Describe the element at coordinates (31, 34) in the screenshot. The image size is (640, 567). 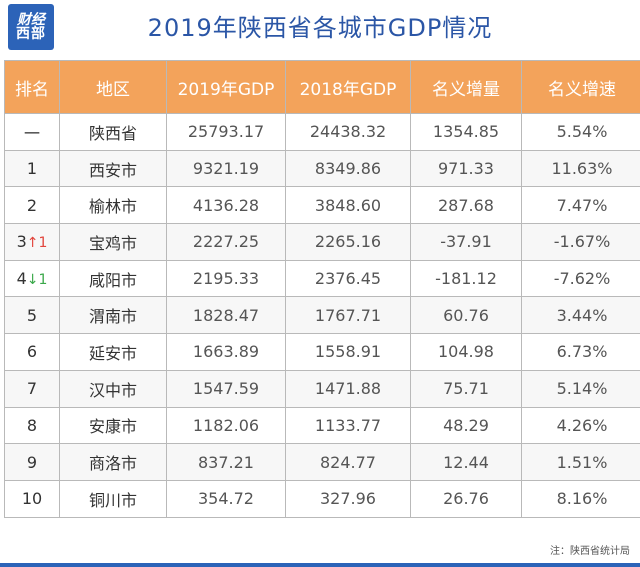
I see `logo-line2: 西部` at that location.